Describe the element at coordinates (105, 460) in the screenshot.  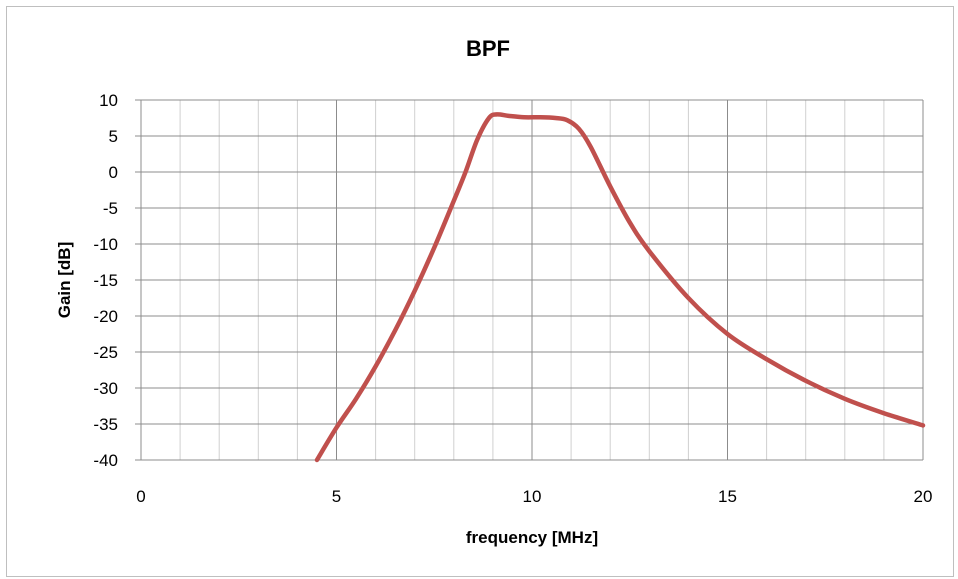
I see `y-tick-label: -40` at that location.